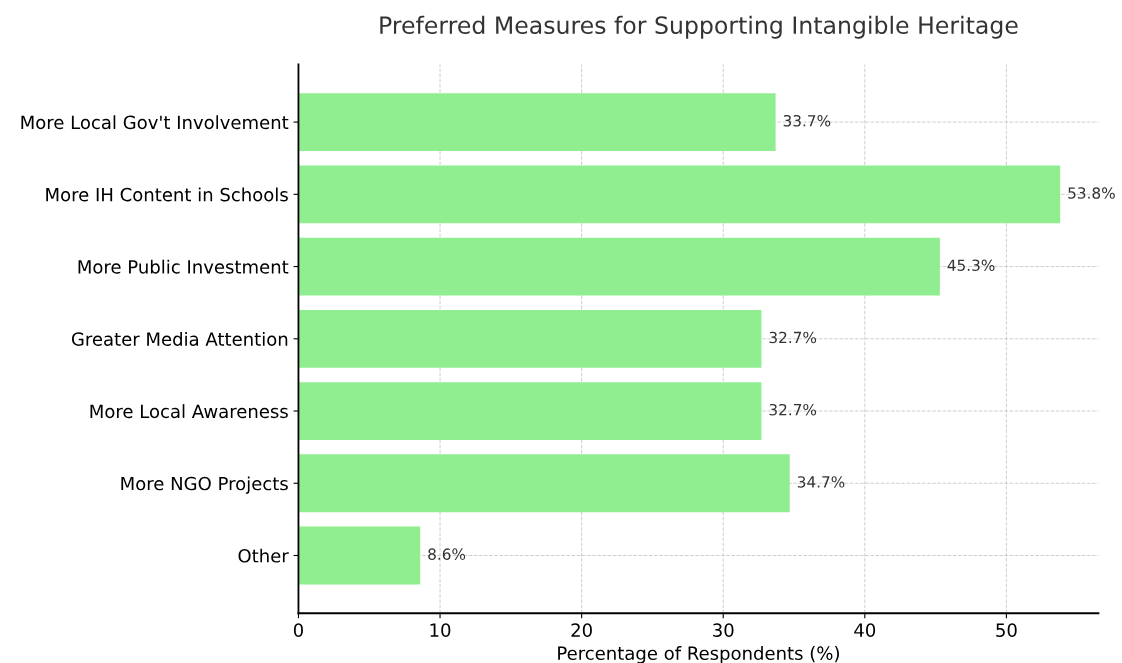  I want to click on data-label: 34.7%, so click(821, 482).